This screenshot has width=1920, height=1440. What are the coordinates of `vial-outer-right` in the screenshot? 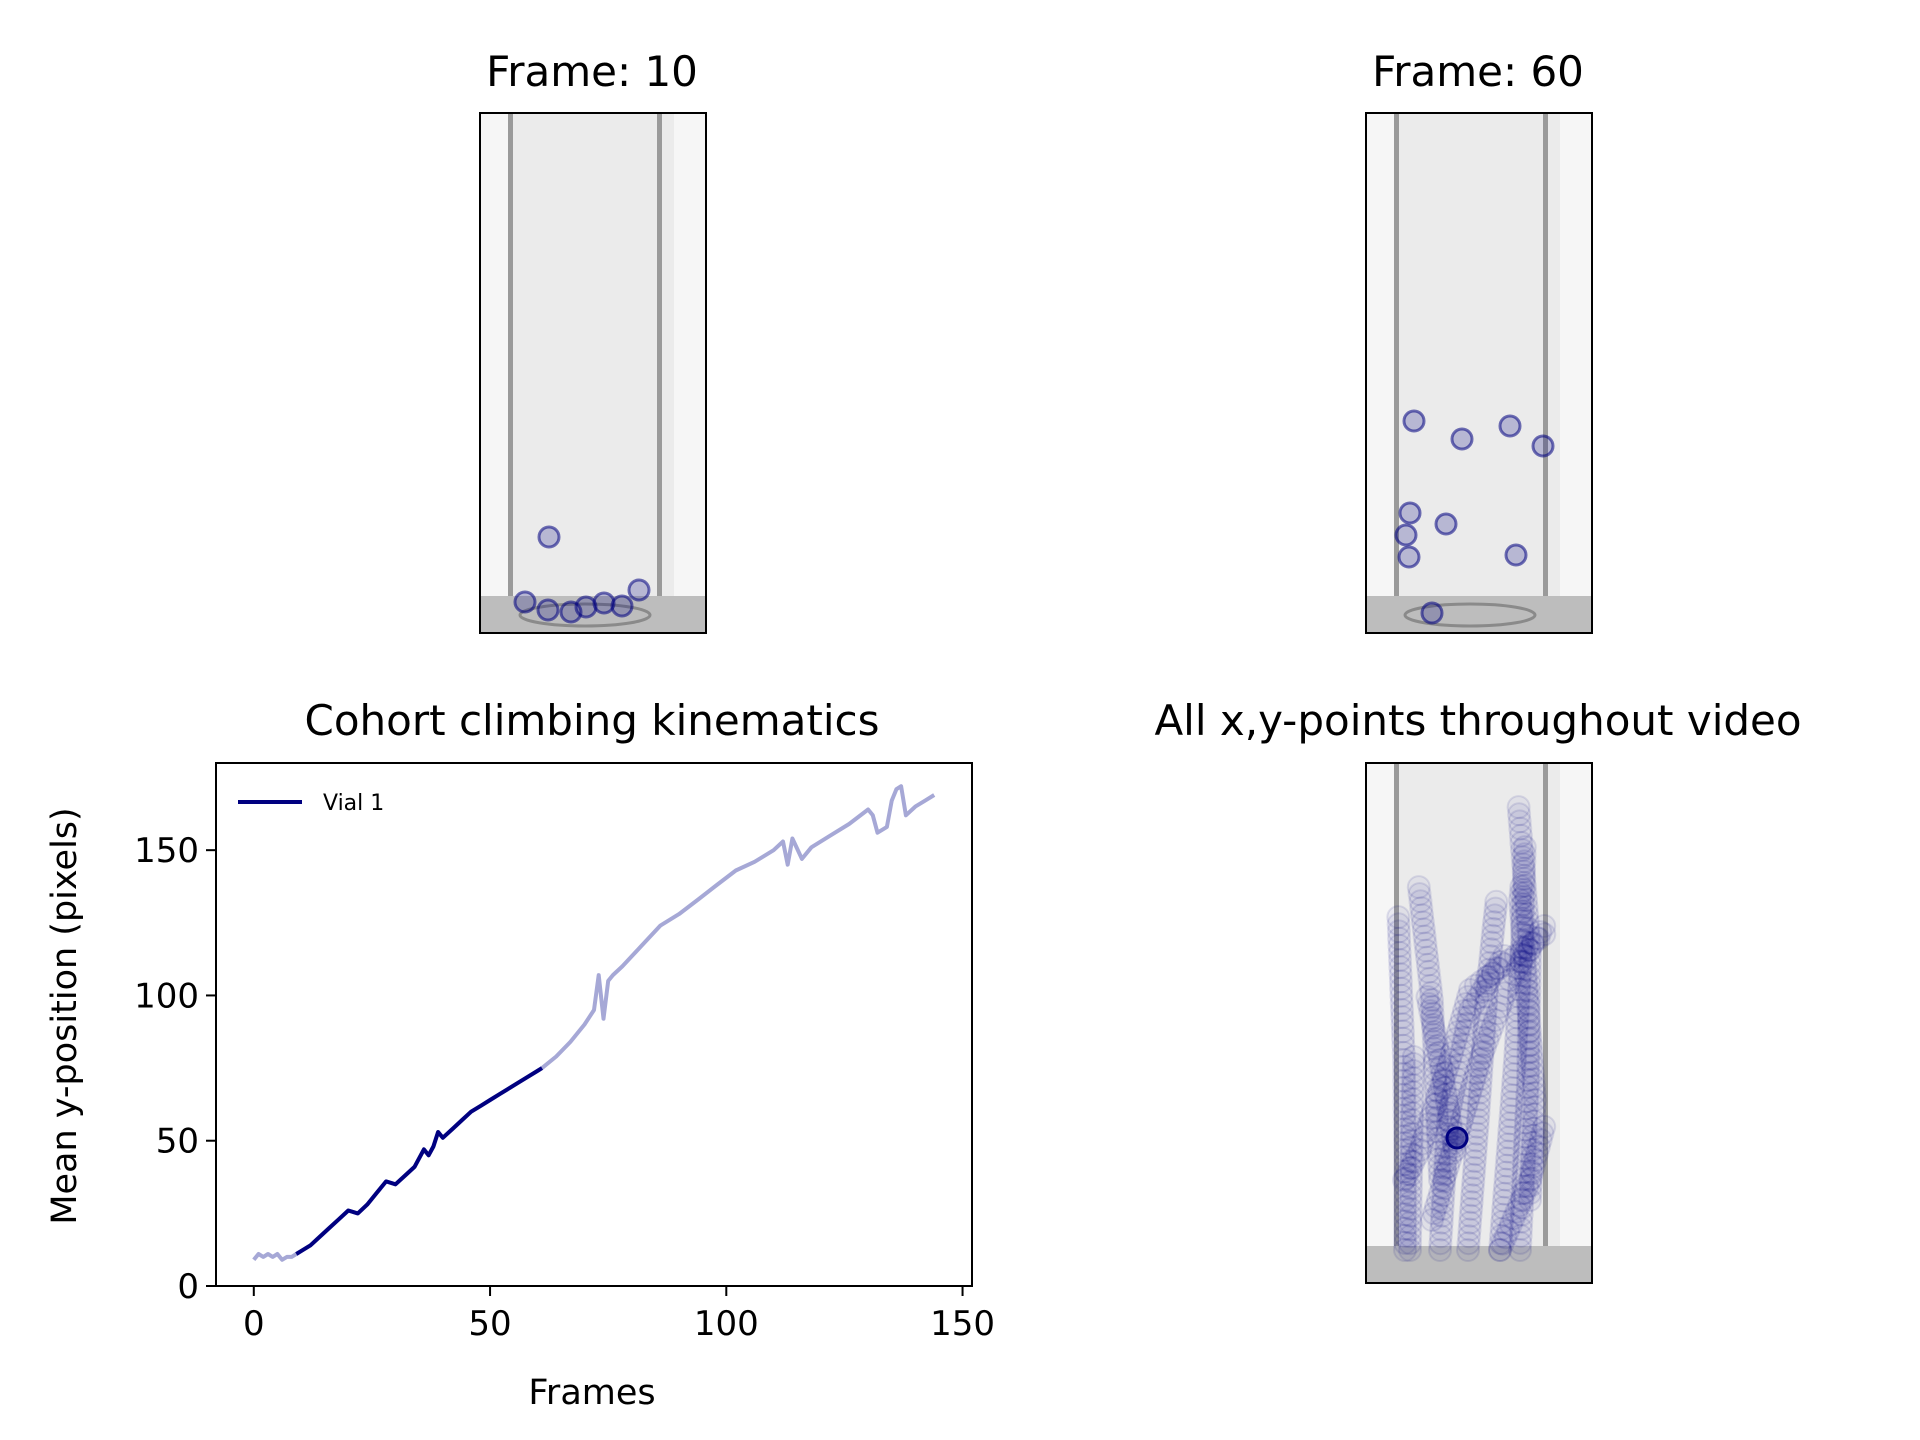 It's located at (690, 373).